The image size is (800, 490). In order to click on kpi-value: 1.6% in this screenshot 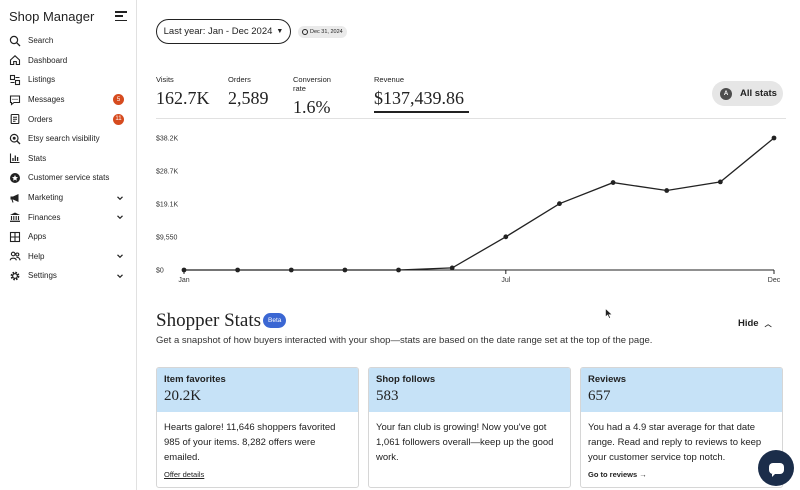, I will do `click(312, 107)`.